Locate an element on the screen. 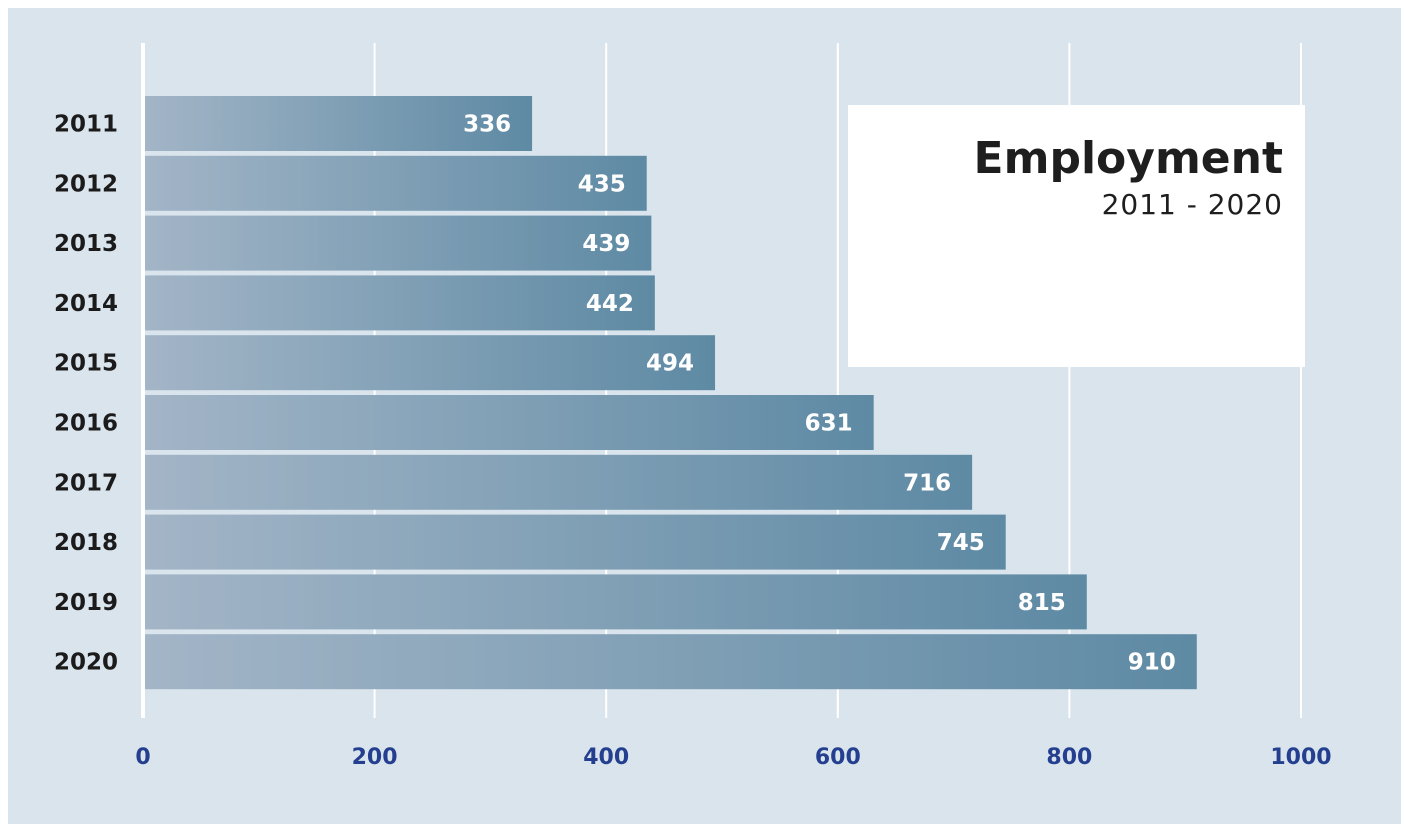 The height and width of the screenshot is (826, 1405). category-label: 2018 is located at coordinates (86, 543).